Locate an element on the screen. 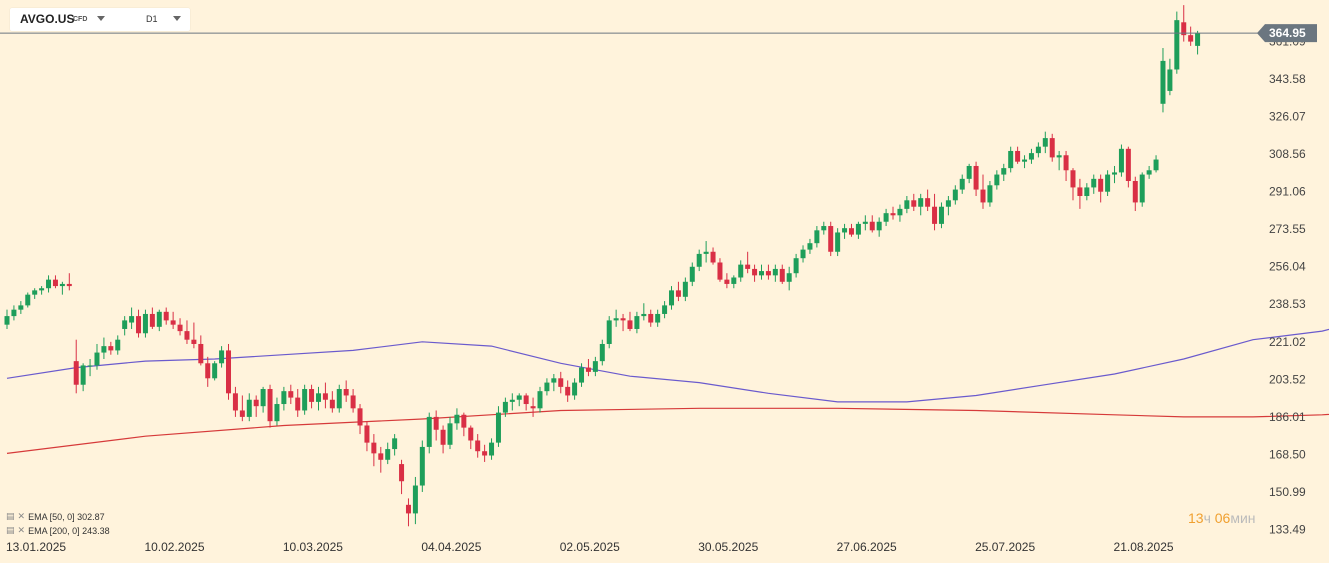  symbol-label: AVGO.US is located at coordinates (47, 19).